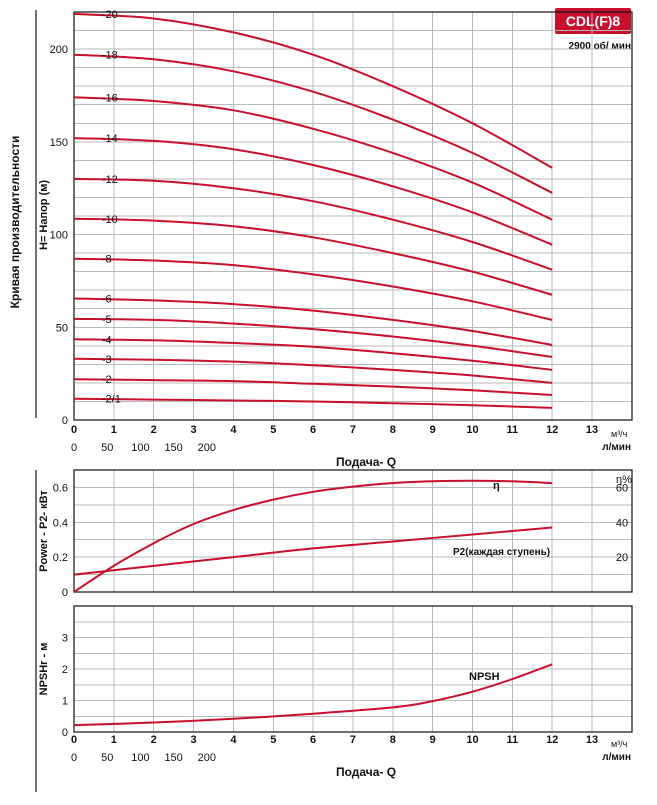 Image resolution: width=657 pixels, height=805 pixels. Describe the element at coordinates (44, 215) in the screenshot. I see `head-ylabel: H= Напор (м)` at that location.